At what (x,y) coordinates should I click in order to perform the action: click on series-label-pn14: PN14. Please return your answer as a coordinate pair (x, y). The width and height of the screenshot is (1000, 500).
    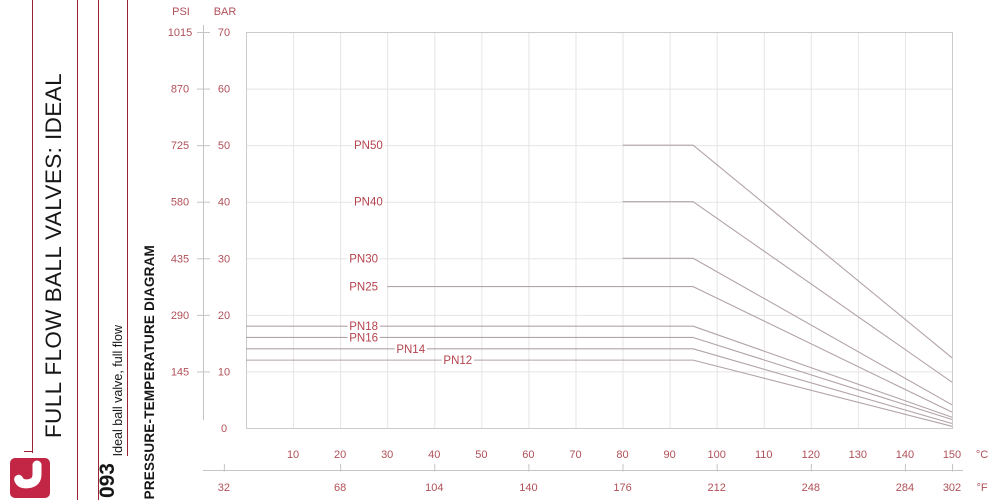
    Looking at the image, I should click on (410, 350).